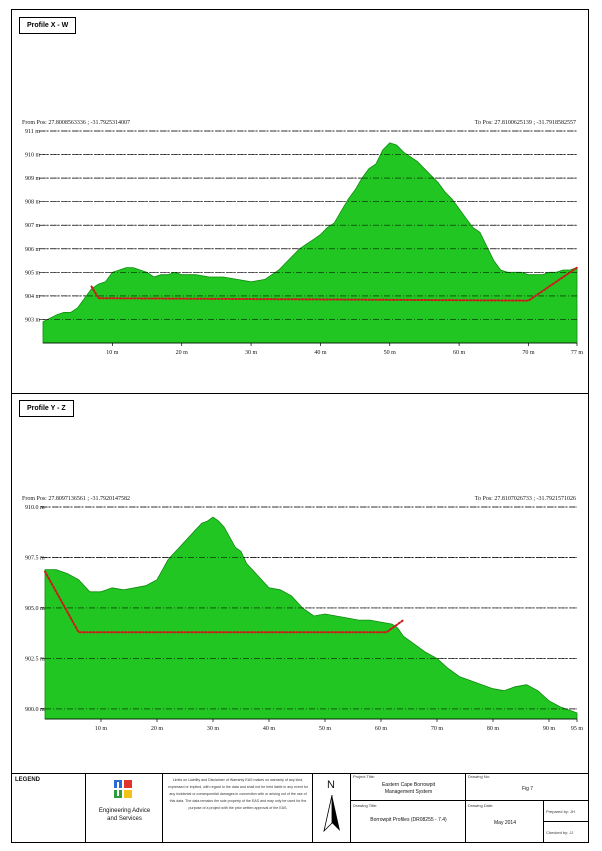 Image resolution: width=602 pixels, height=851 pixels. I want to click on legend-title: LEGEND, so click(28, 780).